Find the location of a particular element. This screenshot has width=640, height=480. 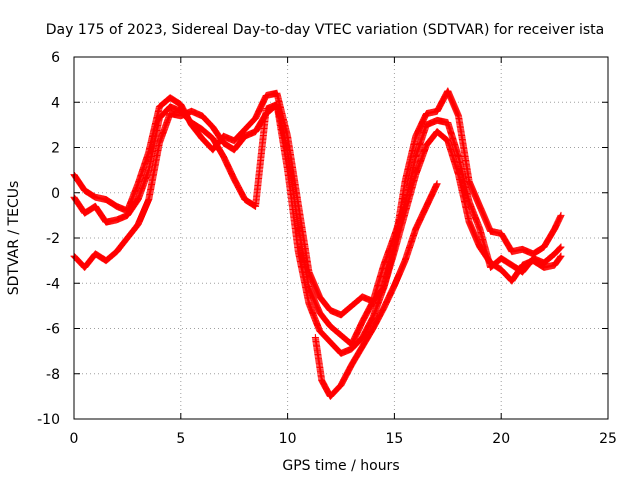

y-tick-label: -10 is located at coordinates (48, 420).